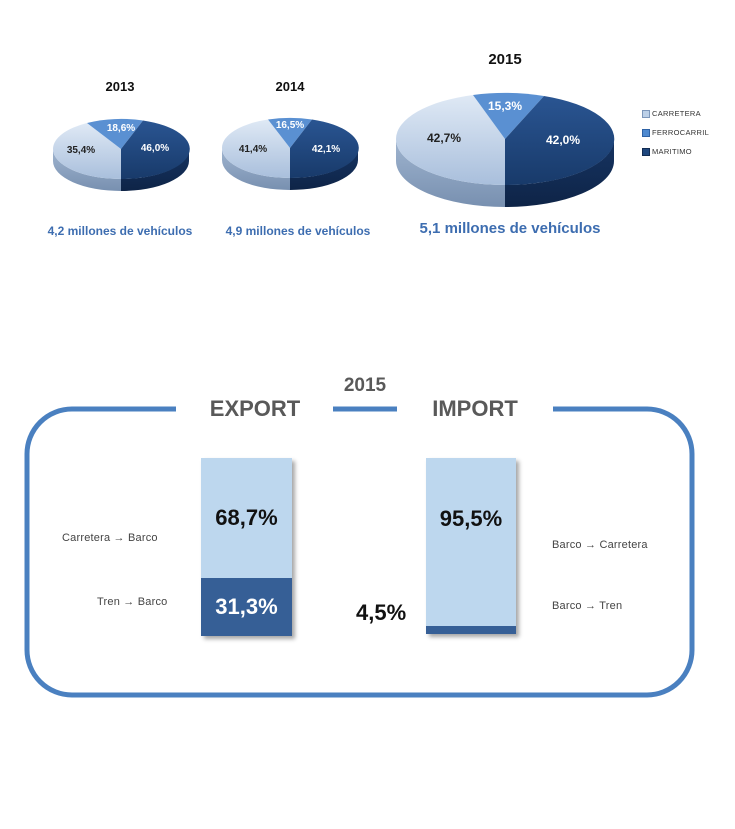 The width and height of the screenshot is (735, 829). Describe the element at coordinates (121, 154) in the screenshot. I see `pie-chart-2013: 18,6% 35,4% 46,0%` at that location.